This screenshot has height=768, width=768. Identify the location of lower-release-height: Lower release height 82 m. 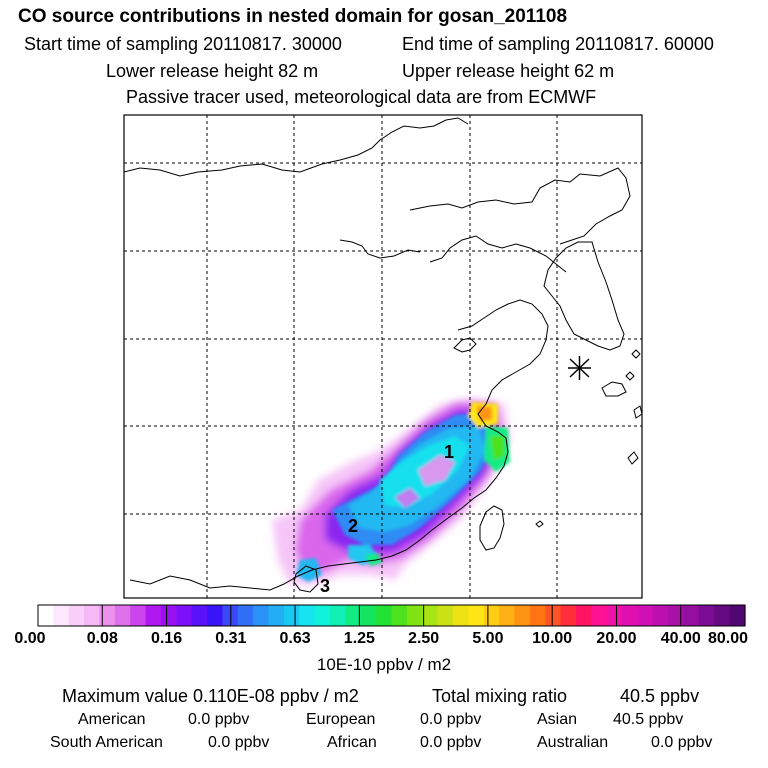
(212, 71).